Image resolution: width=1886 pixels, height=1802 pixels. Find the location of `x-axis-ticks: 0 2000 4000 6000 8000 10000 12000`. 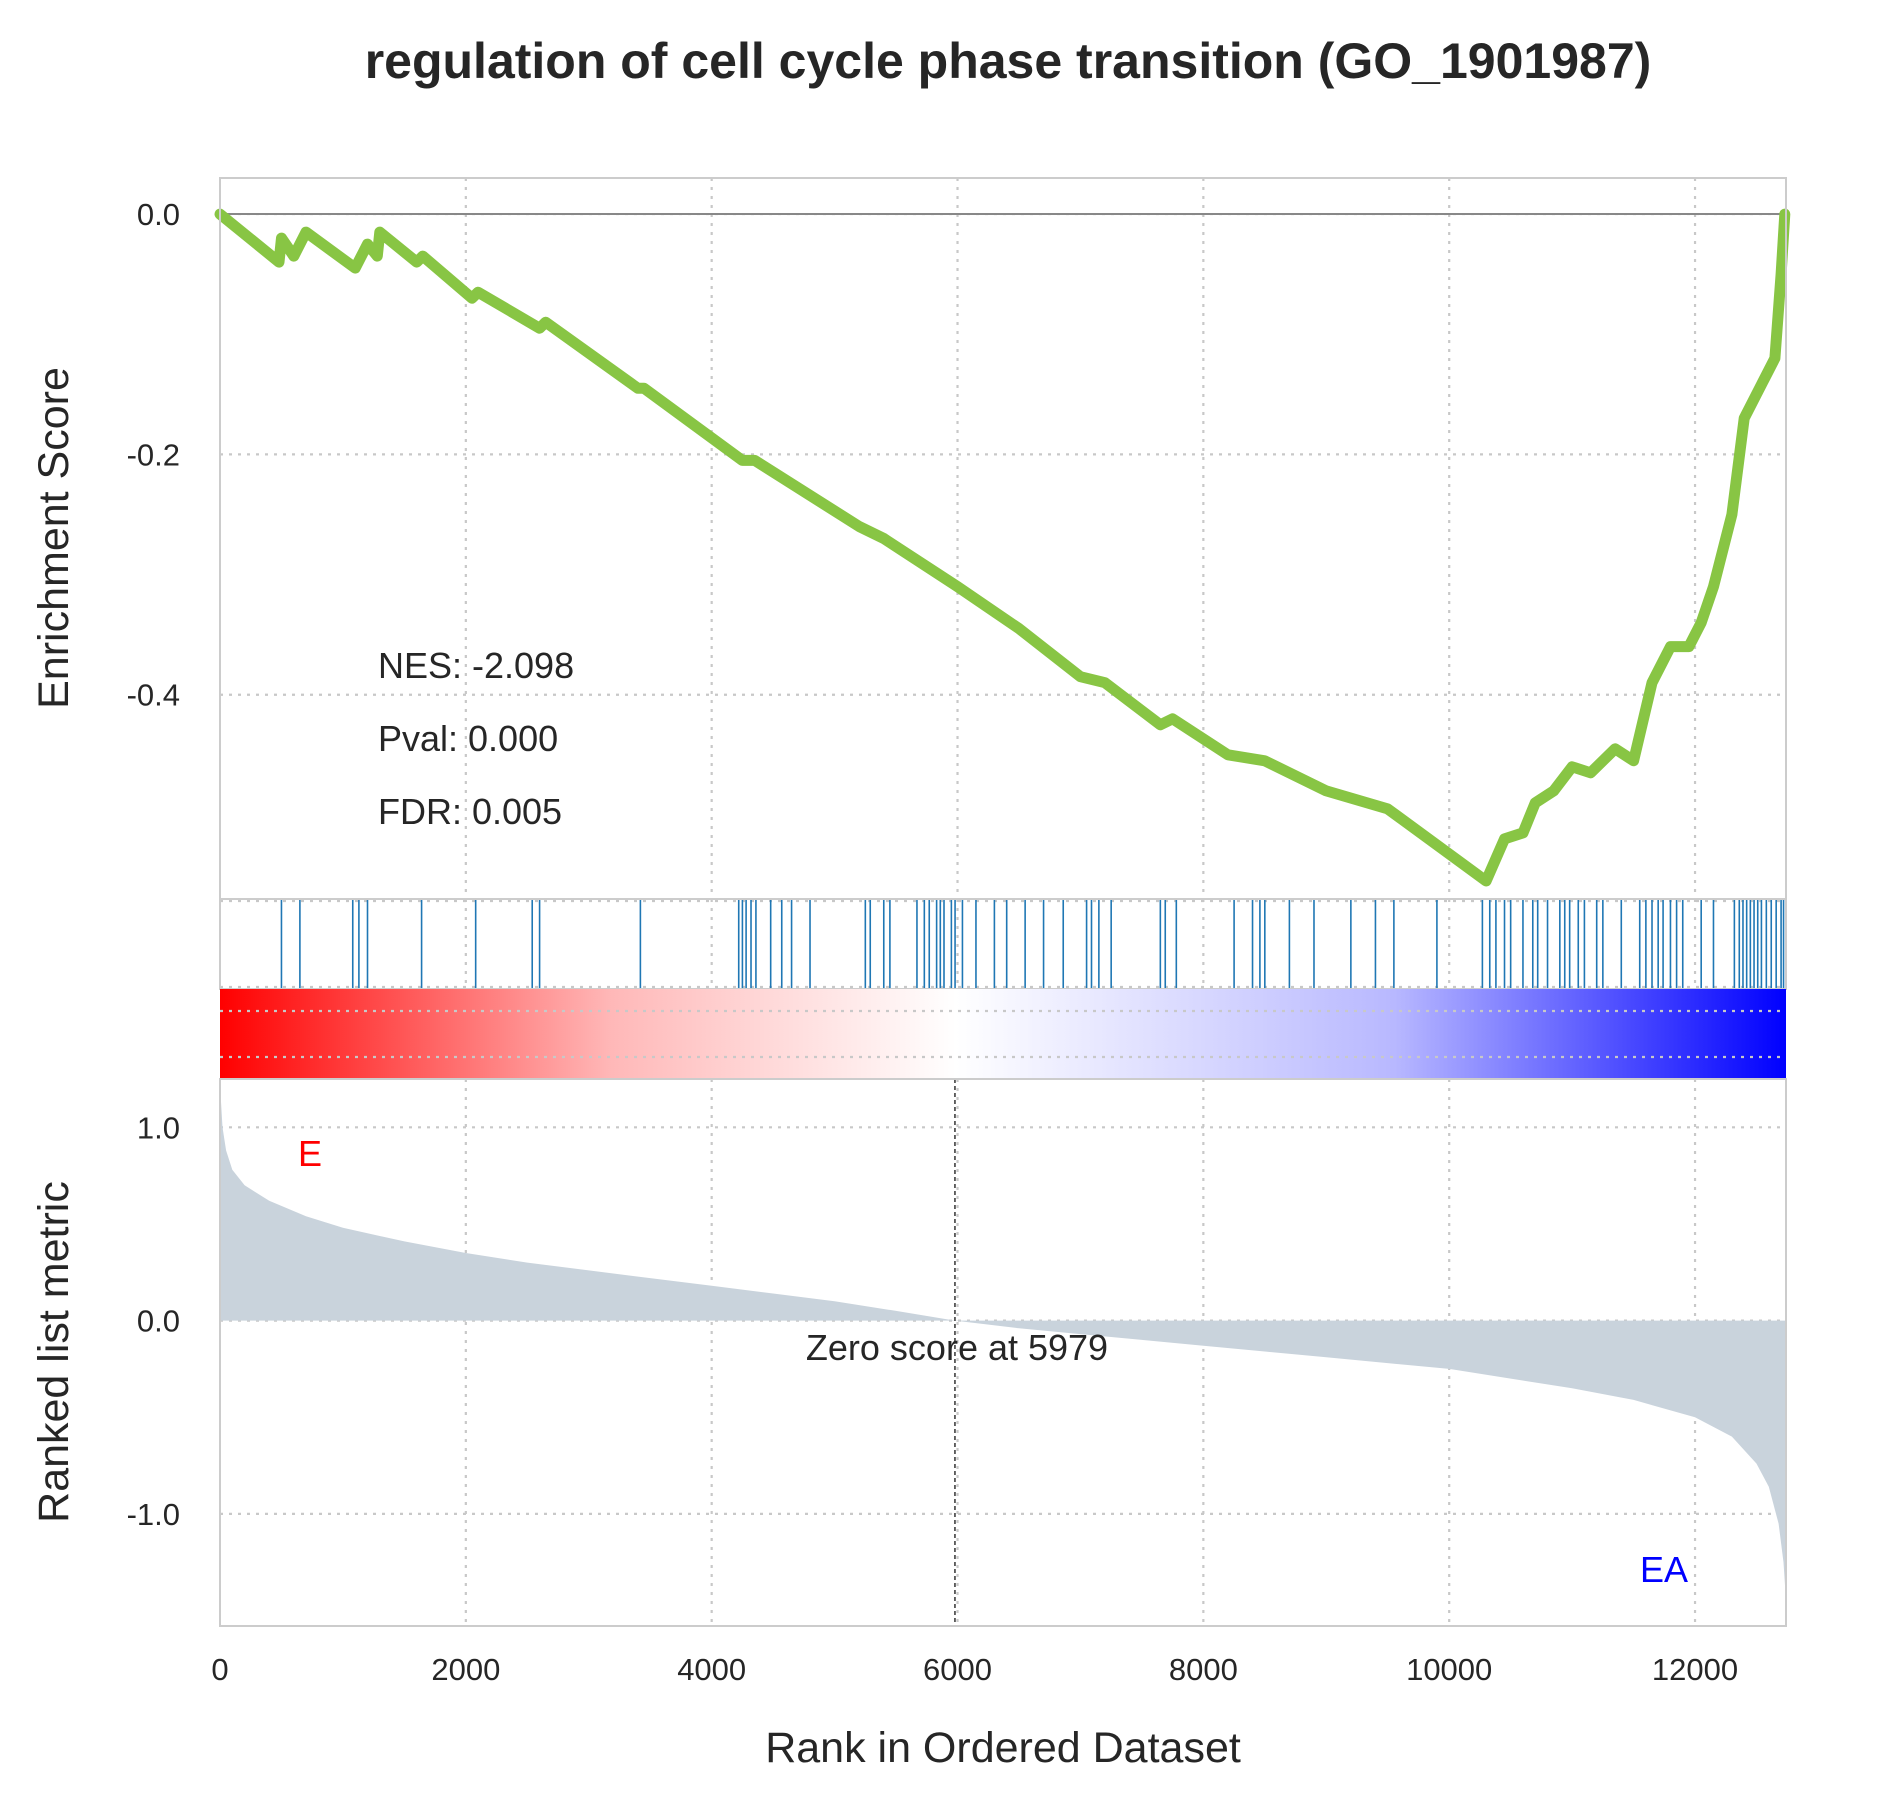

x-axis-ticks: 0 2000 4000 6000 8000 10000 12000 is located at coordinates (974, 1669).